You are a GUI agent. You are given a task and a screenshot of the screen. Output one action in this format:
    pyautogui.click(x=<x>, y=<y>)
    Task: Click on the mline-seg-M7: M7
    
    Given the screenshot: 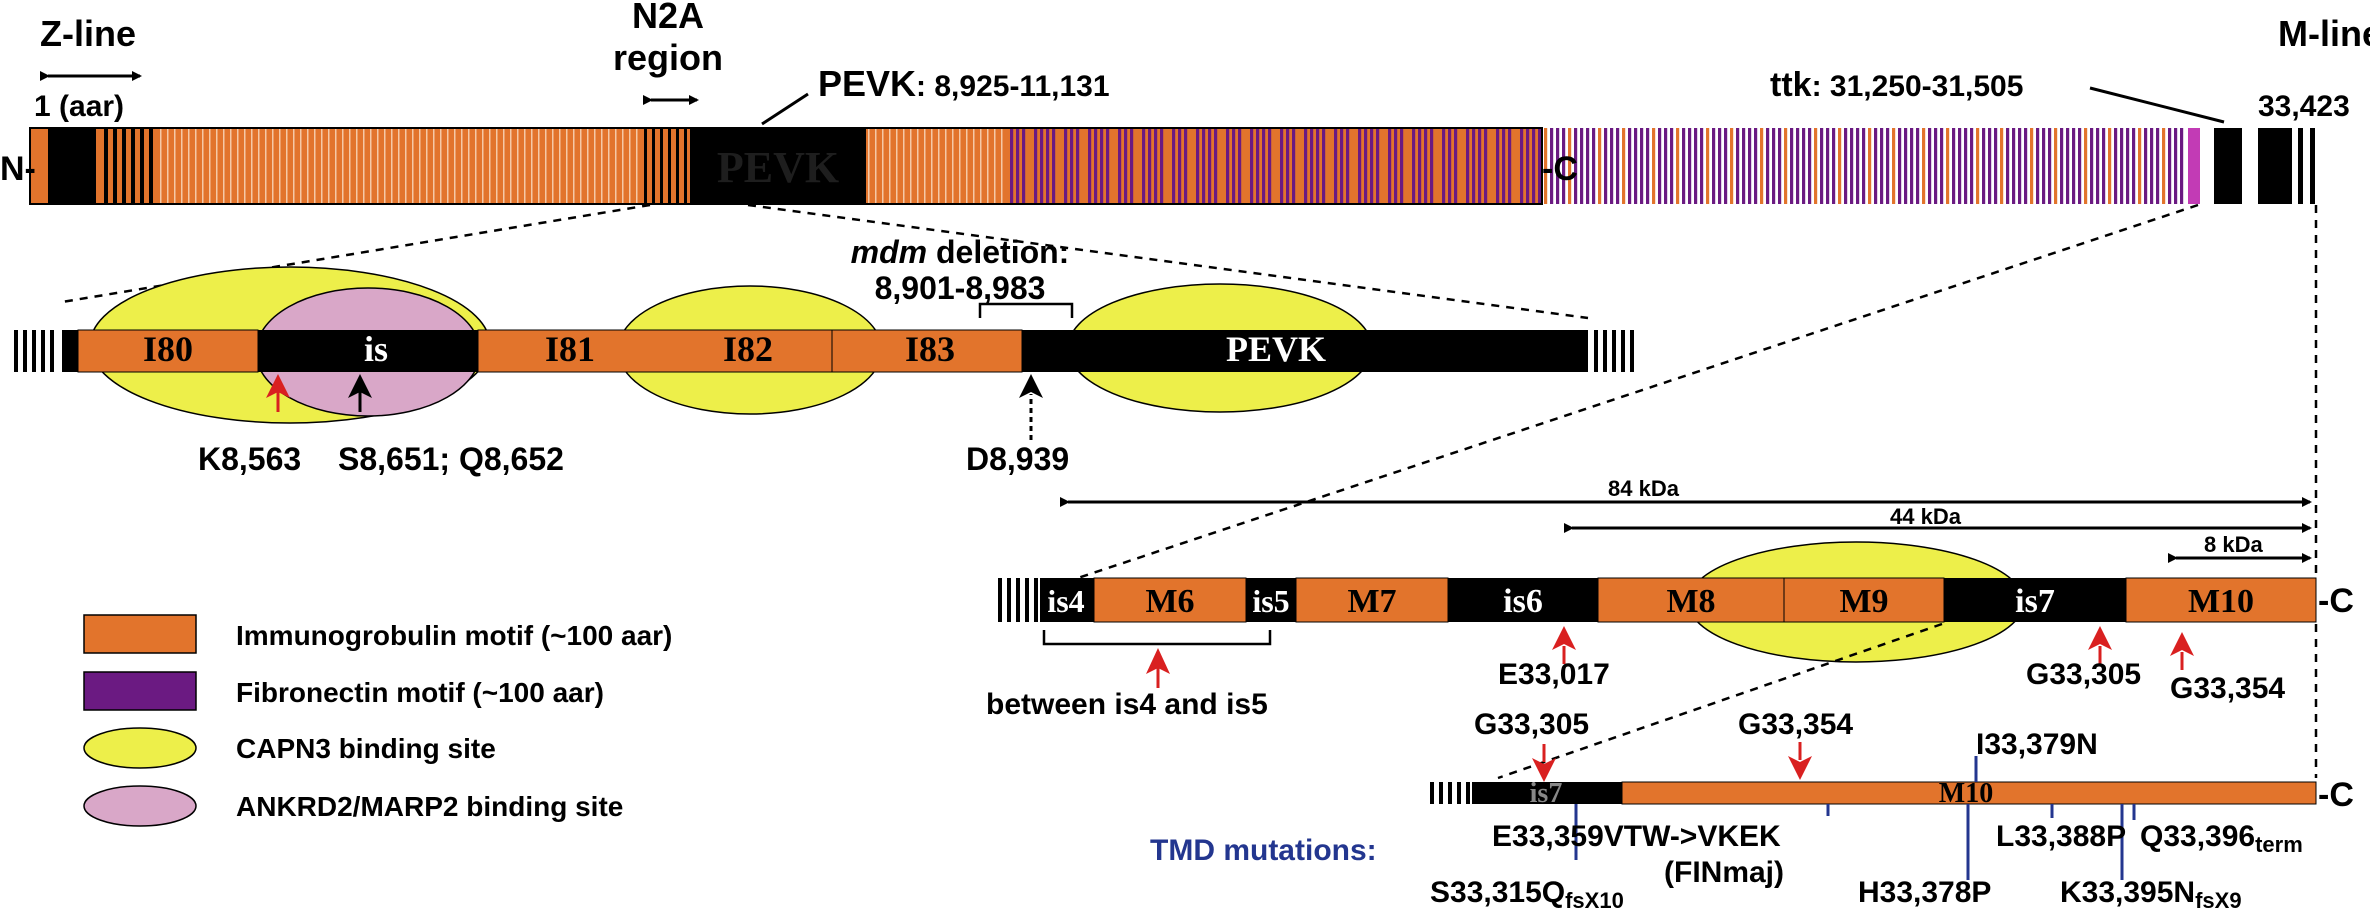 What is the action you would take?
    pyautogui.click(x=1371, y=601)
    